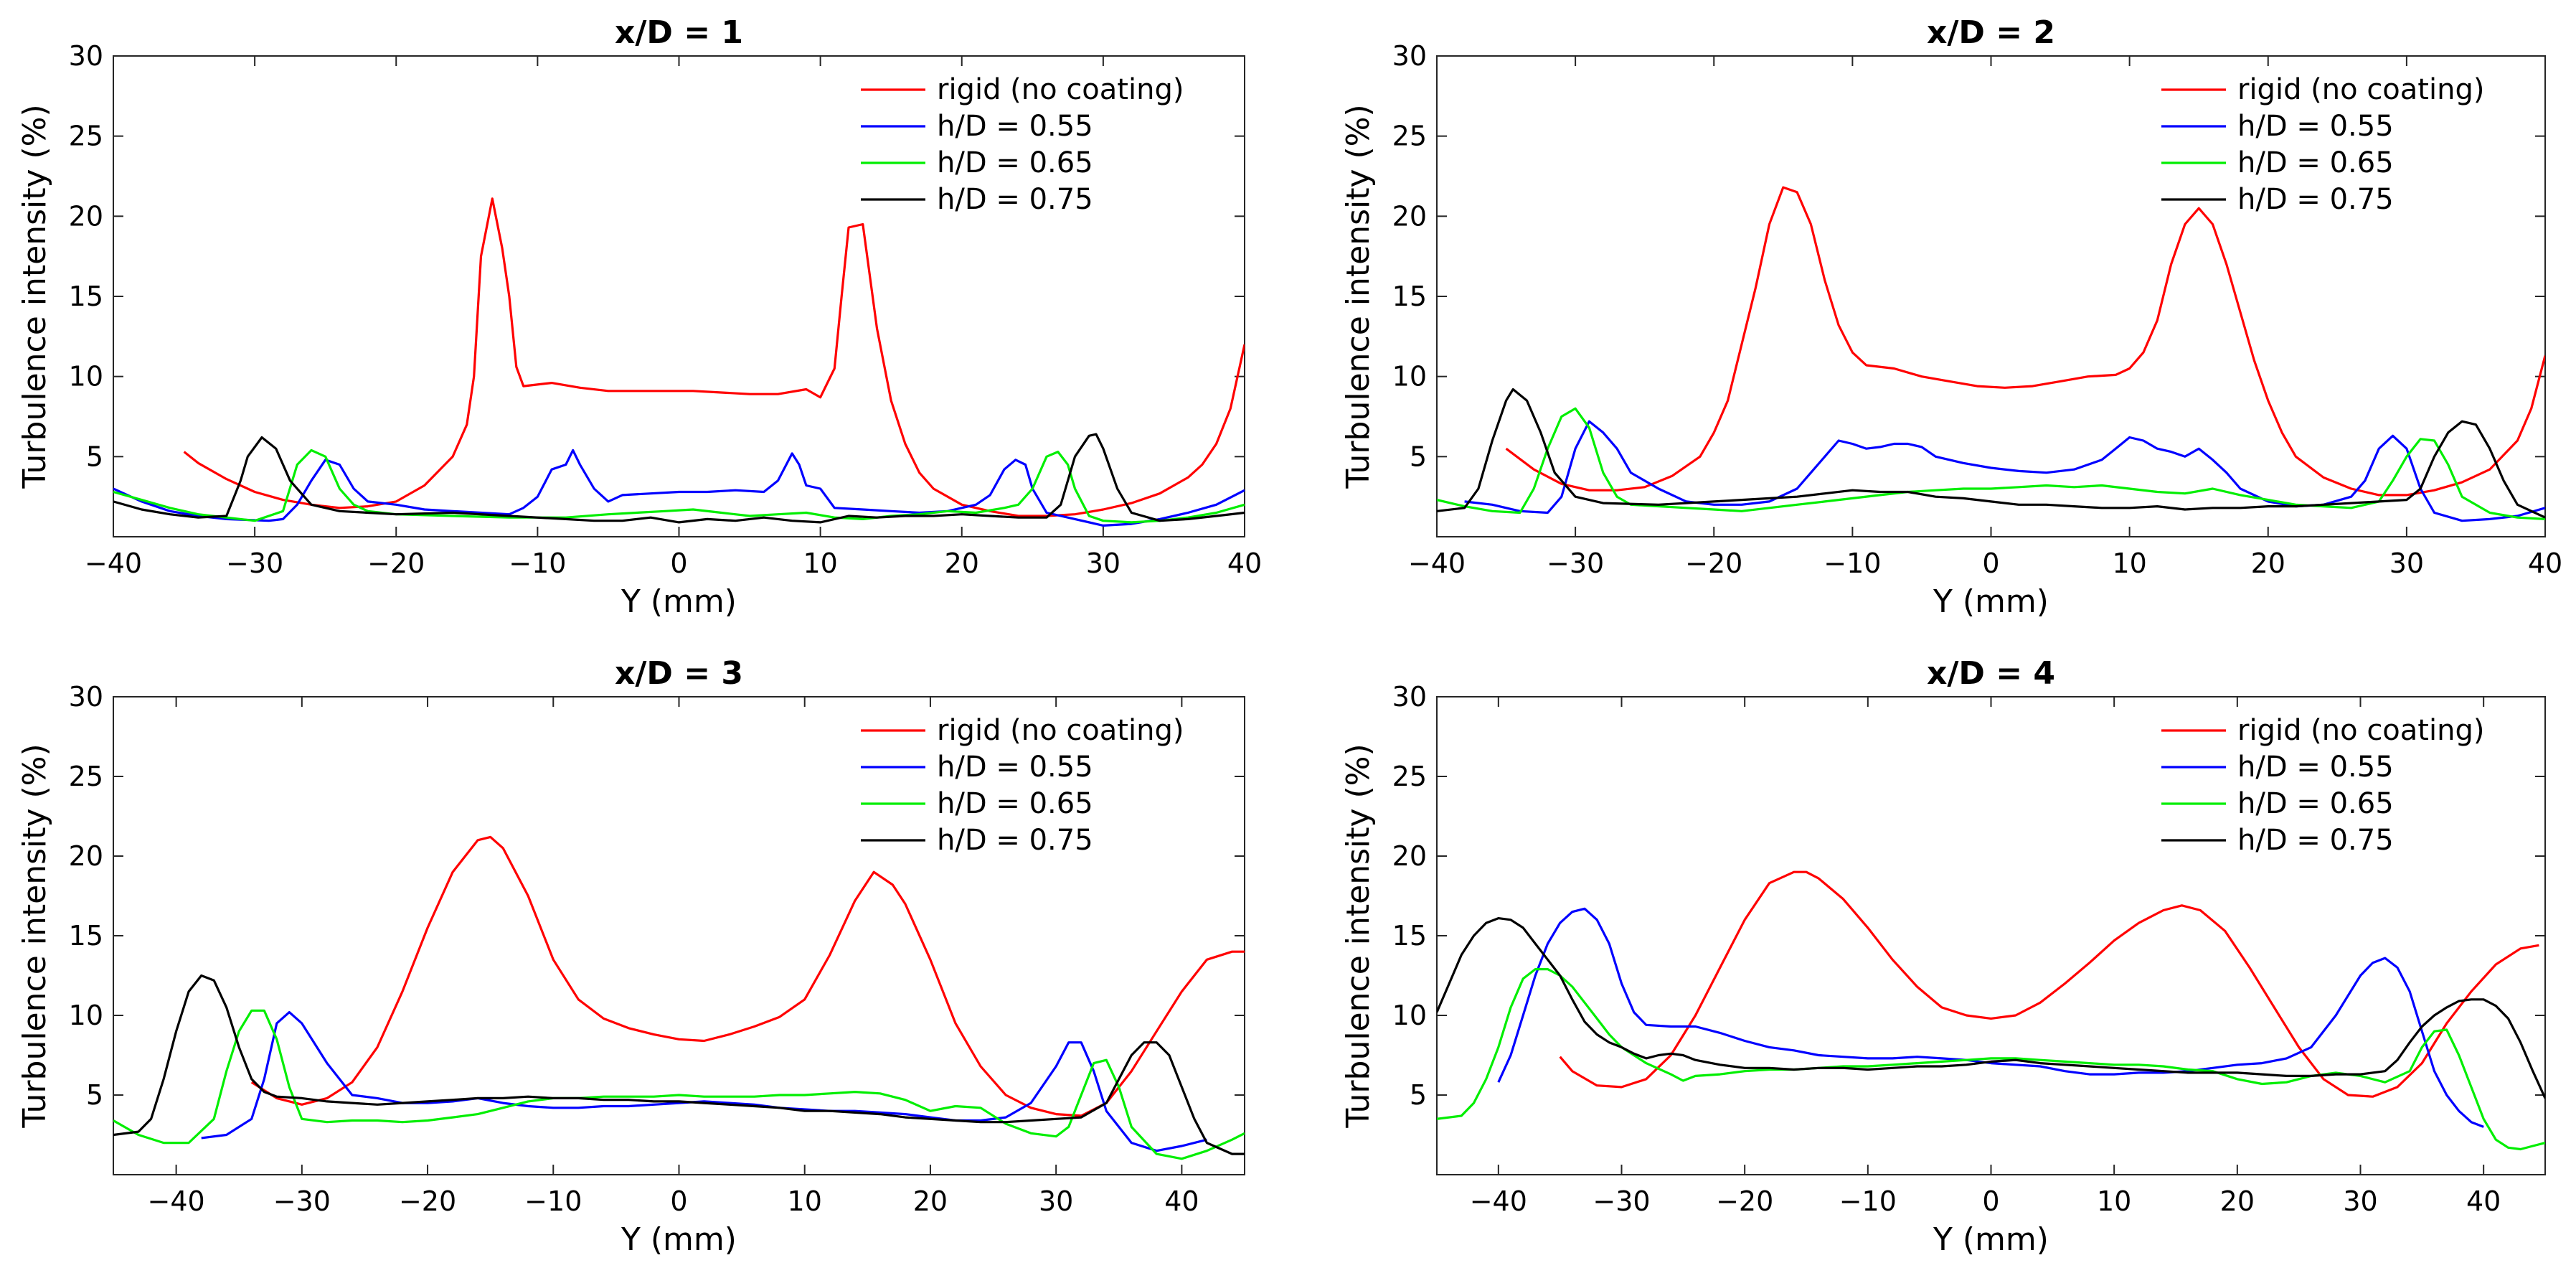  I want to click on chart-title: x/D = 4, so click(1991, 673).